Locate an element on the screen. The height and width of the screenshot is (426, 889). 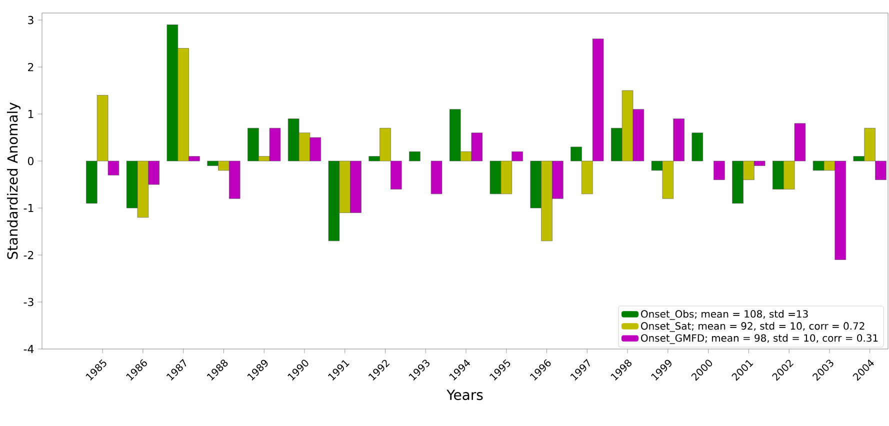
y-axis-title: Standardized Anomaly is located at coordinates (13, 180).